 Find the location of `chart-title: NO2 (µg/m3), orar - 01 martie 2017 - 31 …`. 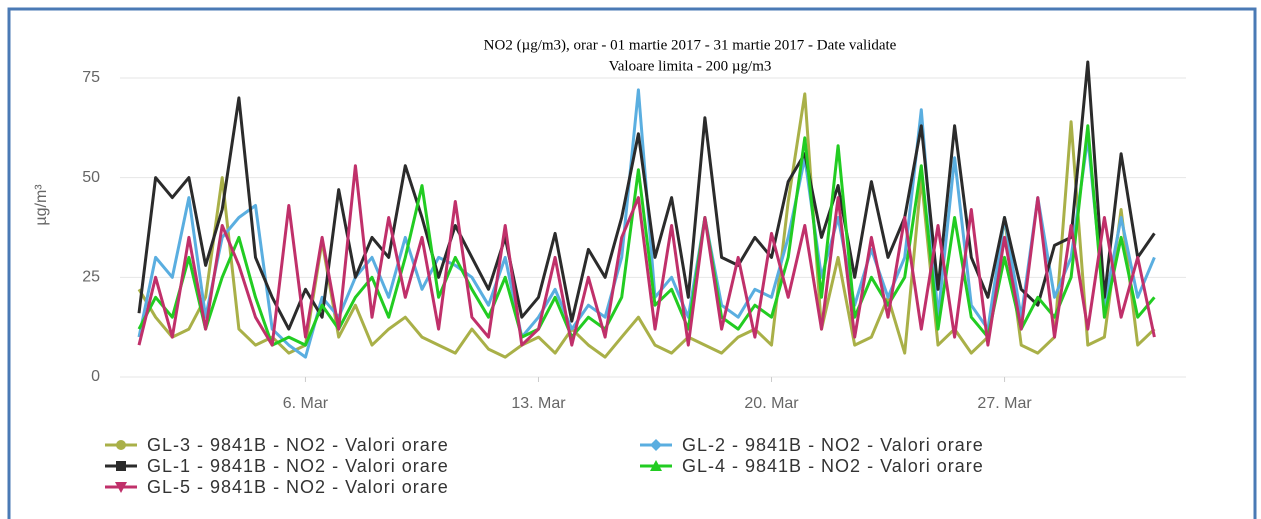

chart-title: NO2 (µg/m3), orar - 01 martie 2017 - 31 … is located at coordinates (690, 45).